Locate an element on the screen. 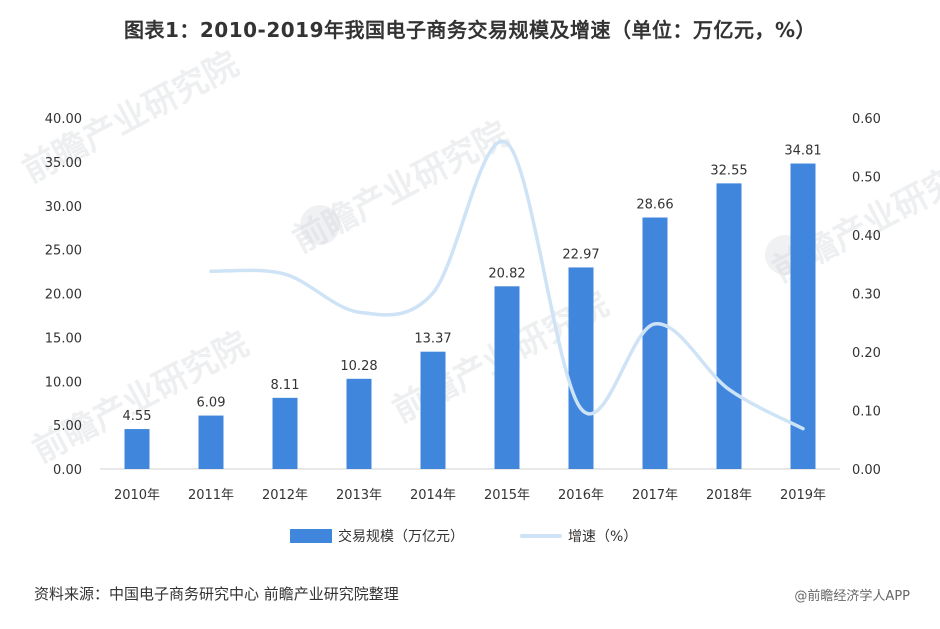 Image resolution: width=940 pixels, height=629 pixels. legend-bar-label: 交易规模（万亿元） is located at coordinates (401, 537).